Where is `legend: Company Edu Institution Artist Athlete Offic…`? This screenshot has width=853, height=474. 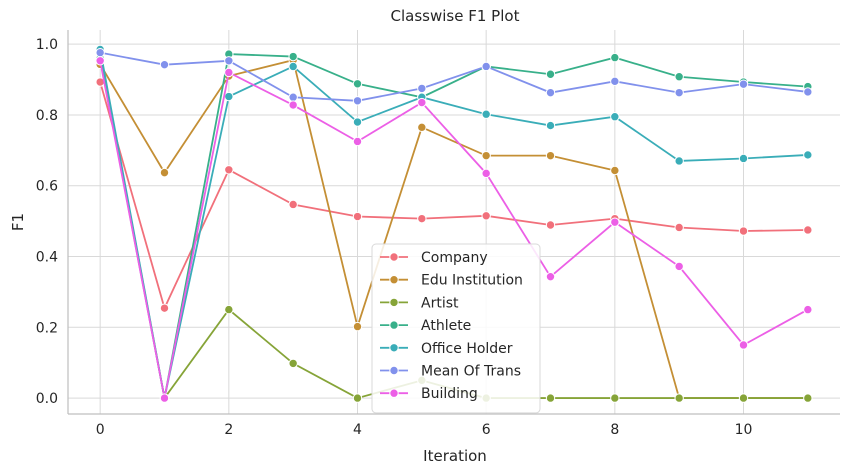 legend: Company Edu Institution Artist Athlete Offic… is located at coordinates (456, 328).